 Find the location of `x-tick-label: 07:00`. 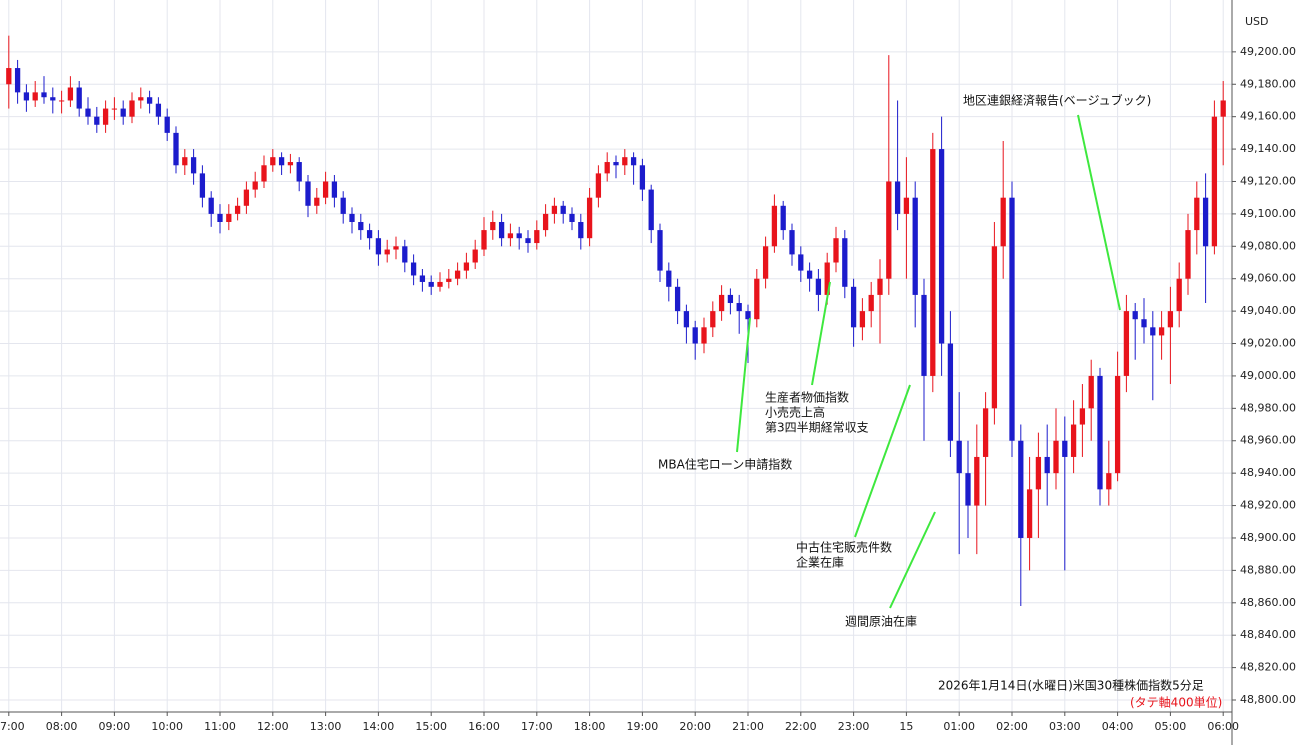

x-tick-label: 07:00 is located at coordinates (12, 726).